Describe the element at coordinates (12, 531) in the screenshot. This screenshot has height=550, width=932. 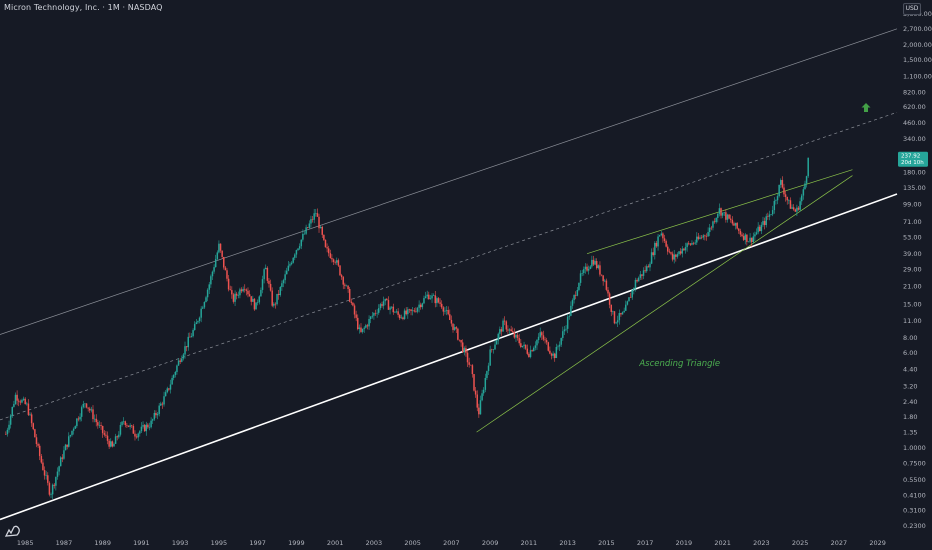
I see `tradingview-logo-icon` at that location.